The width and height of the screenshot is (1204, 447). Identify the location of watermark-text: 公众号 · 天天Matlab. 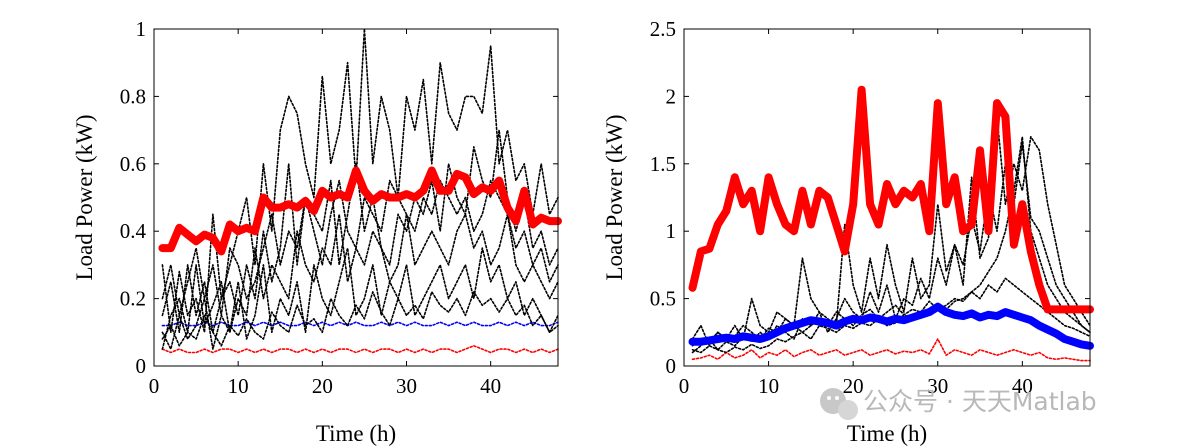
(980, 401).